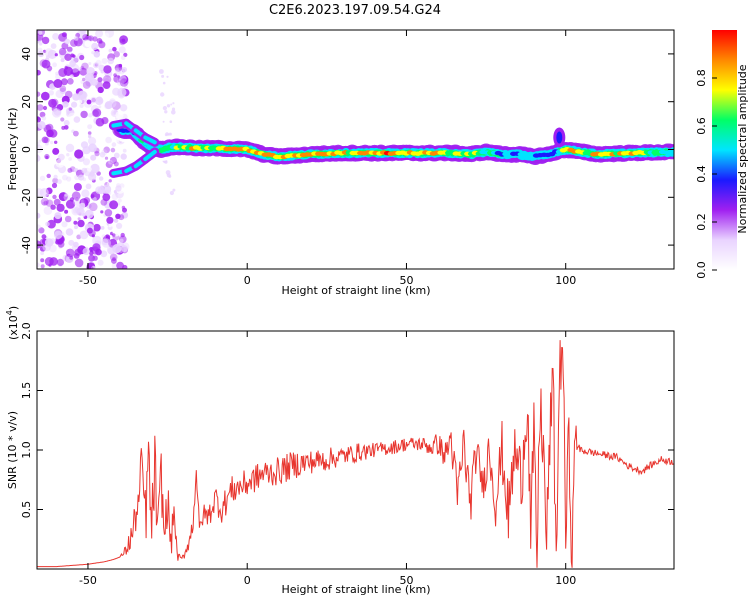 This screenshot has height=600, width=750. What do you see at coordinates (88, 580) in the screenshot?
I see `x-tick-label: -50` at bounding box center [88, 580].